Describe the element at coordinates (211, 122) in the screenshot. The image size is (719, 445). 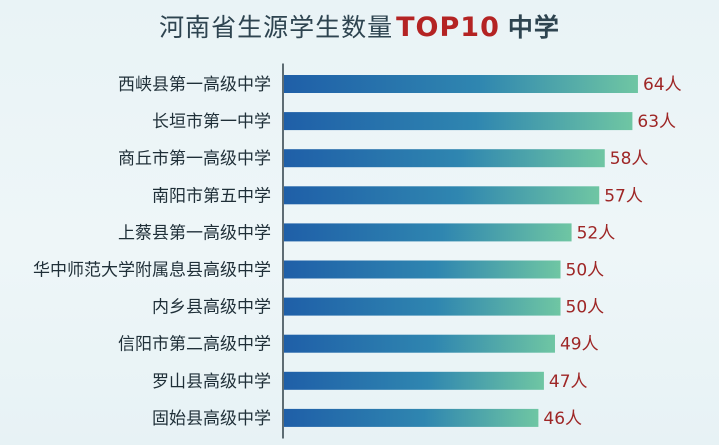
I see `category-label: 长垣市第一中学` at that location.